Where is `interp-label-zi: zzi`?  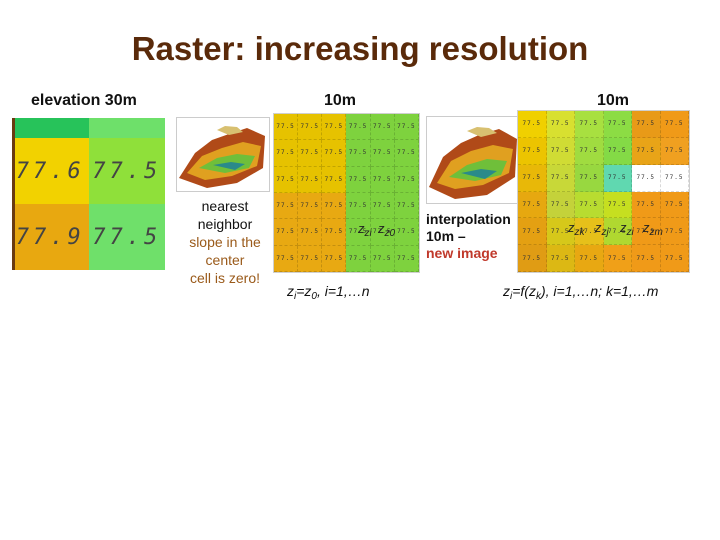 interp-label-zi: zzi is located at coordinates (627, 229).